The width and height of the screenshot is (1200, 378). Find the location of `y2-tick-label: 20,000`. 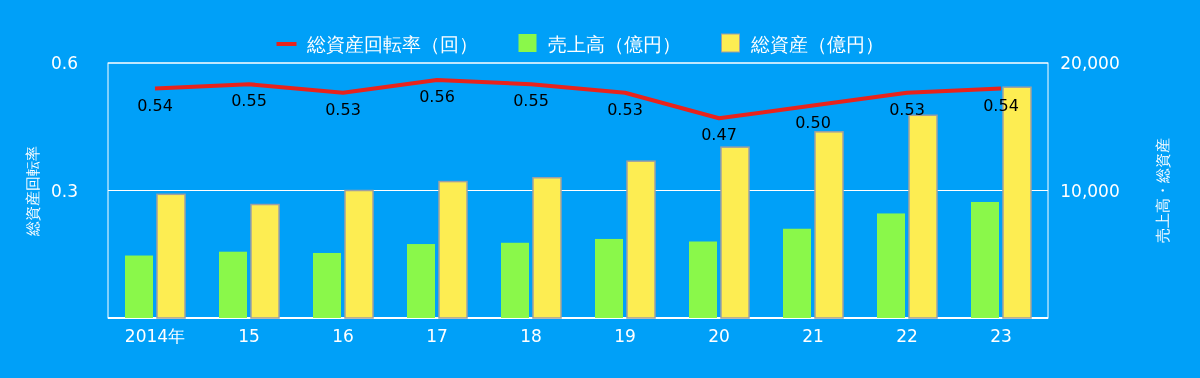

y2-tick-label: 20,000 is located at coordinates (1090, 63).